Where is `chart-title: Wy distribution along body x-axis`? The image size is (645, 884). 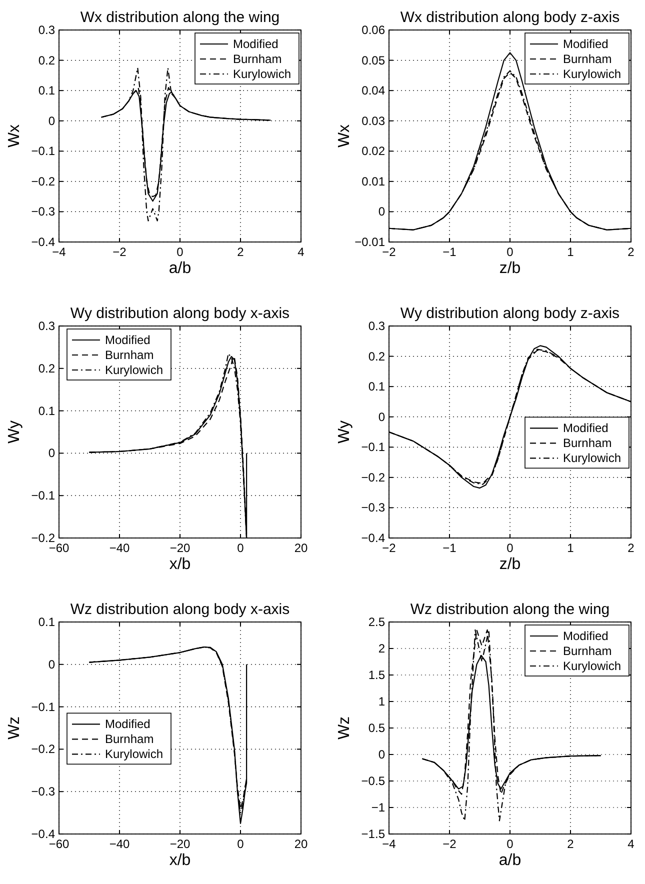 chart-title: Wy distribution along body x-axis is located at coordinates (180, 313).